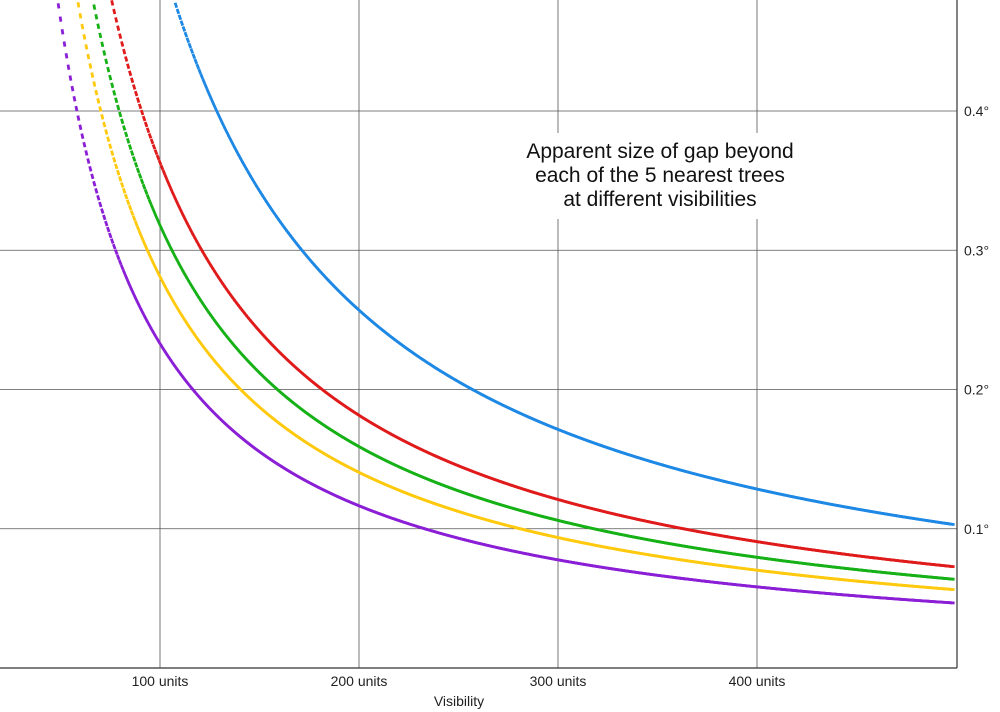 This screenshot has height=712, width=1000. I want to click on y-tick-label: 0.3°, so click(976, 250).